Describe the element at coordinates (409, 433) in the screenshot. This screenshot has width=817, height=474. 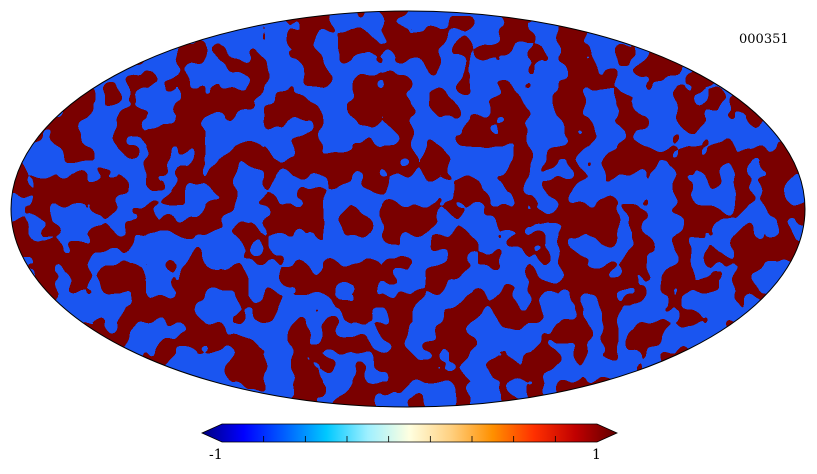
I see `colorbar` at that location.